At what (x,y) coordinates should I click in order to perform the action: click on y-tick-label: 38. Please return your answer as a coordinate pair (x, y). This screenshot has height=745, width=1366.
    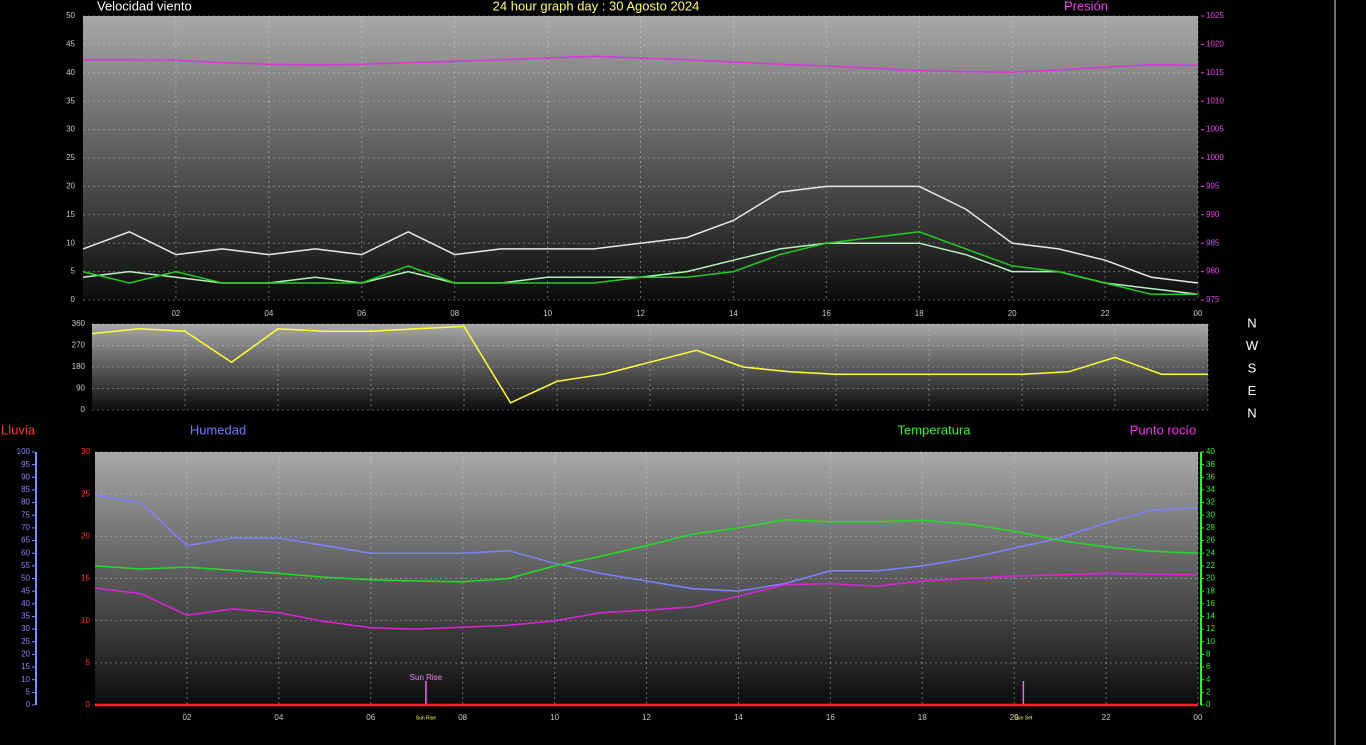
    Looking at the image, I should click on (1210, 464).